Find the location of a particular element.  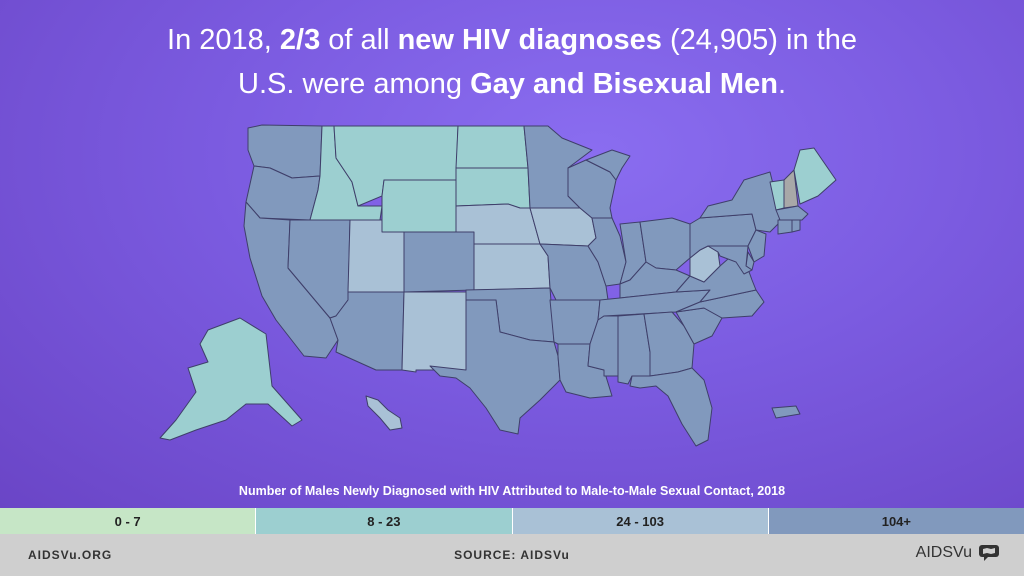

state-OH is located at coordinates (665, 244).